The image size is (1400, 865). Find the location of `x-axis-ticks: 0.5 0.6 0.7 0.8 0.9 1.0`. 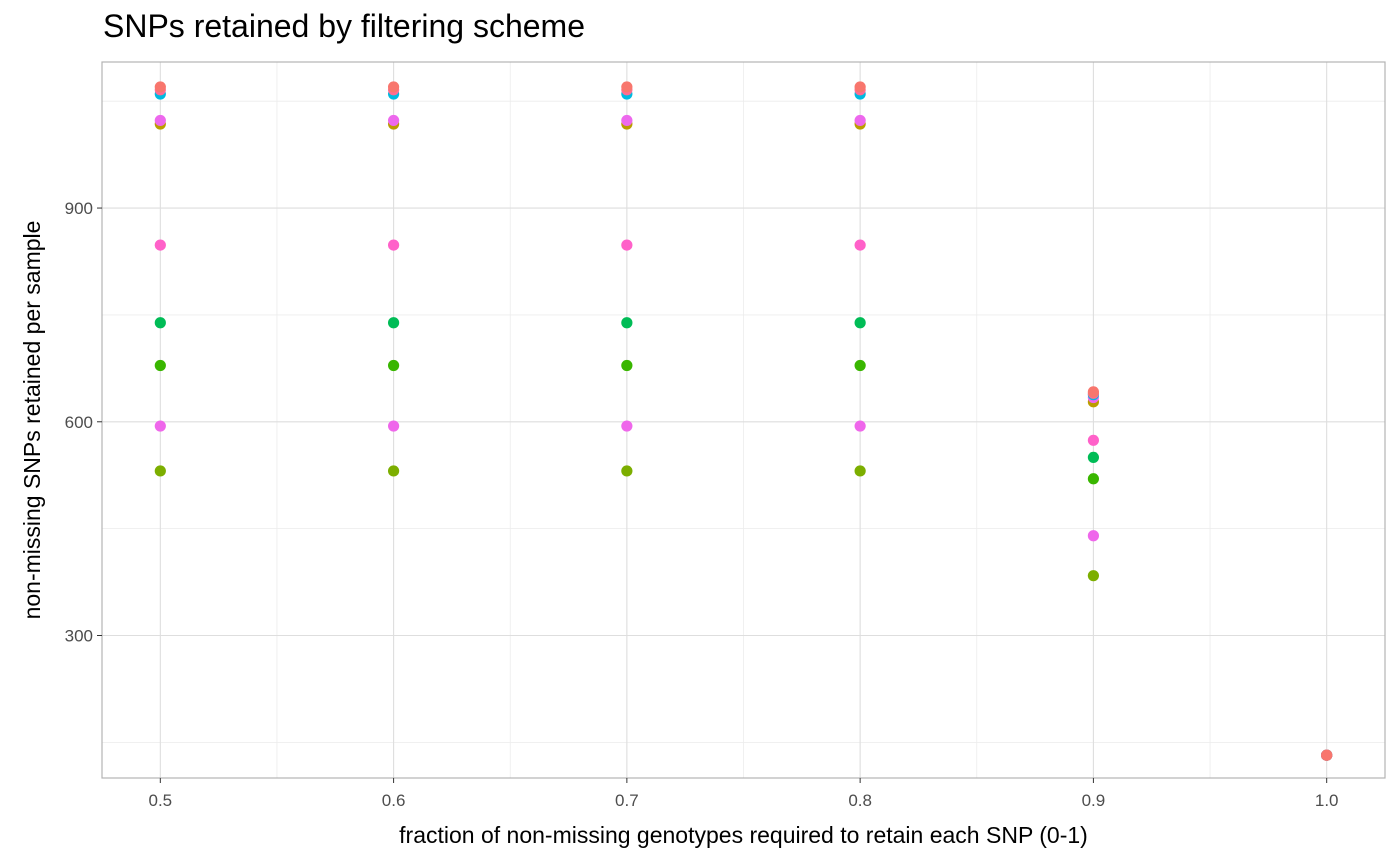

x-axis-ticks: 0.5 0.6 0.7 0.8 0.9 1.0 is located at coordinates (743, 794).